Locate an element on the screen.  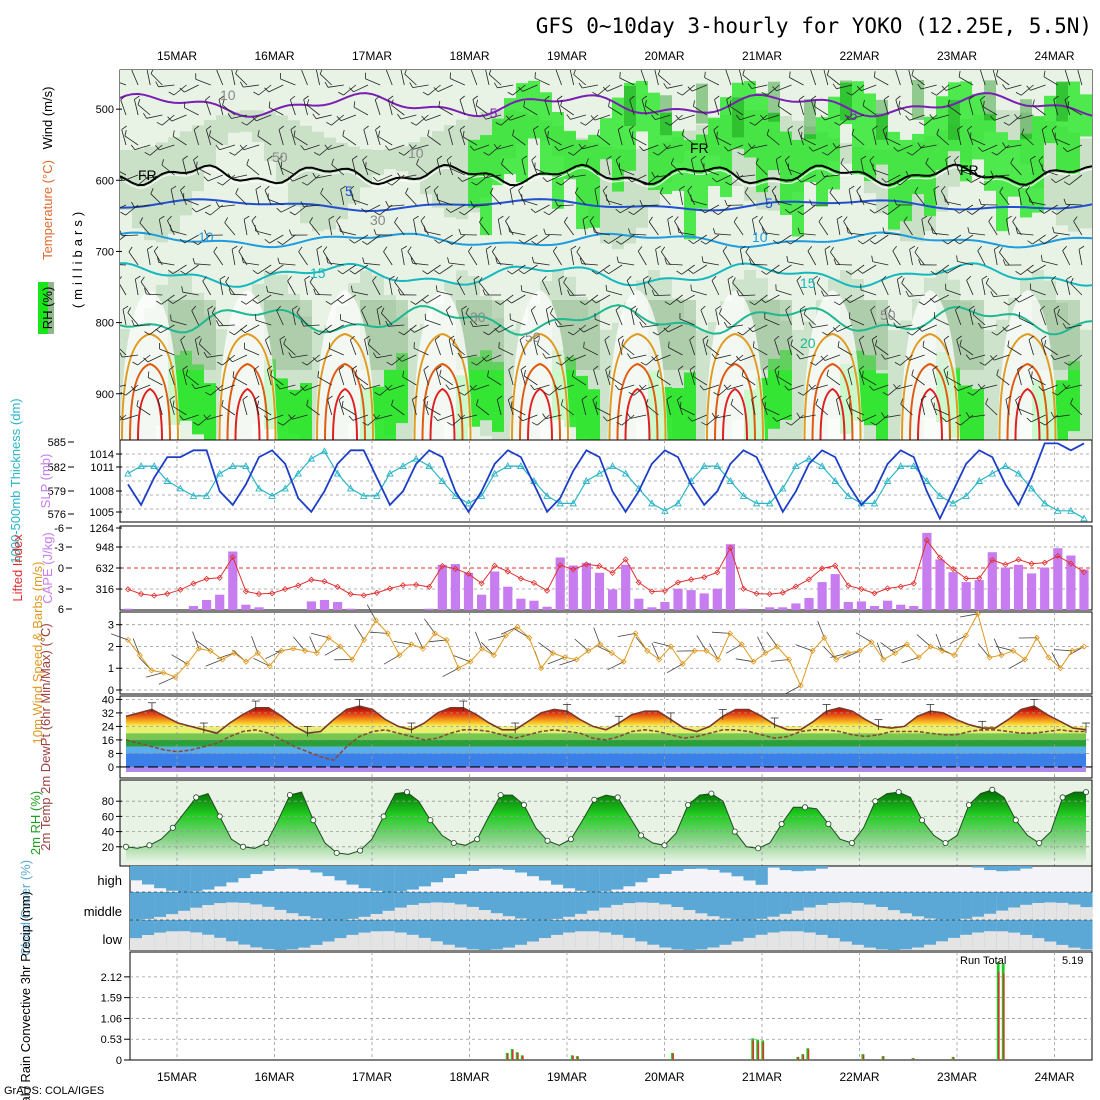
date-label-top: 21MAR is located at coordinates (762, 56).